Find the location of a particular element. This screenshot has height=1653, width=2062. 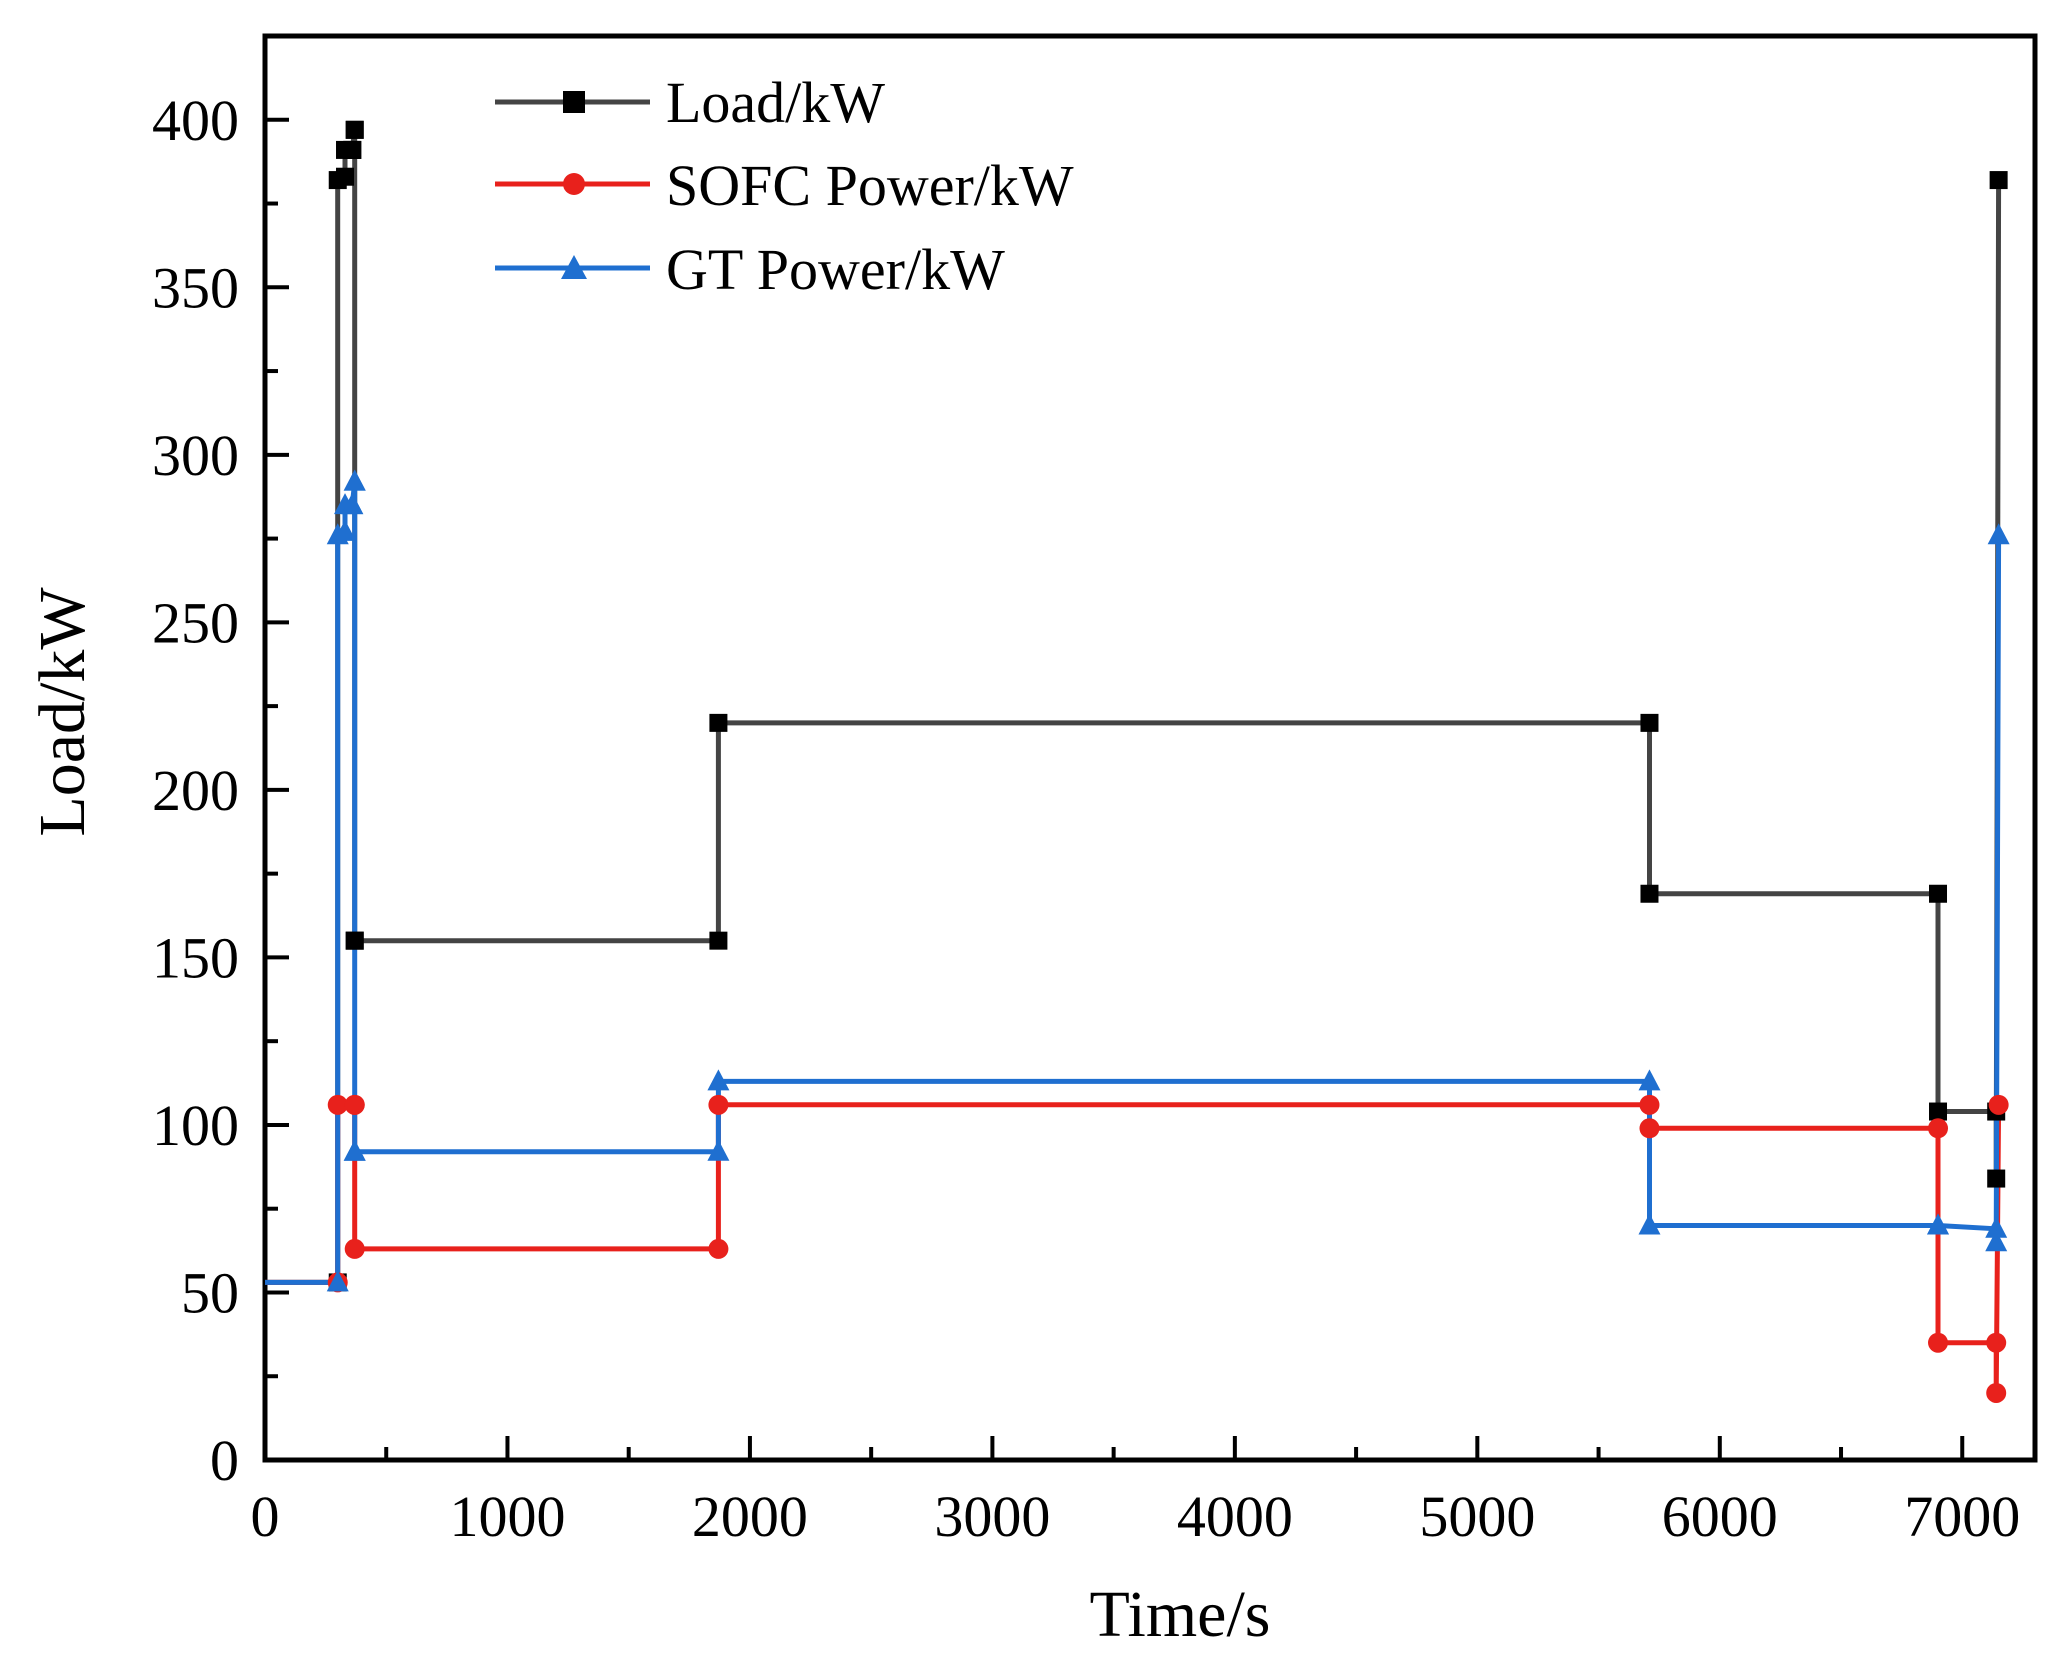

y-tick-label-300: 300 is located at coordinates (195, 455).